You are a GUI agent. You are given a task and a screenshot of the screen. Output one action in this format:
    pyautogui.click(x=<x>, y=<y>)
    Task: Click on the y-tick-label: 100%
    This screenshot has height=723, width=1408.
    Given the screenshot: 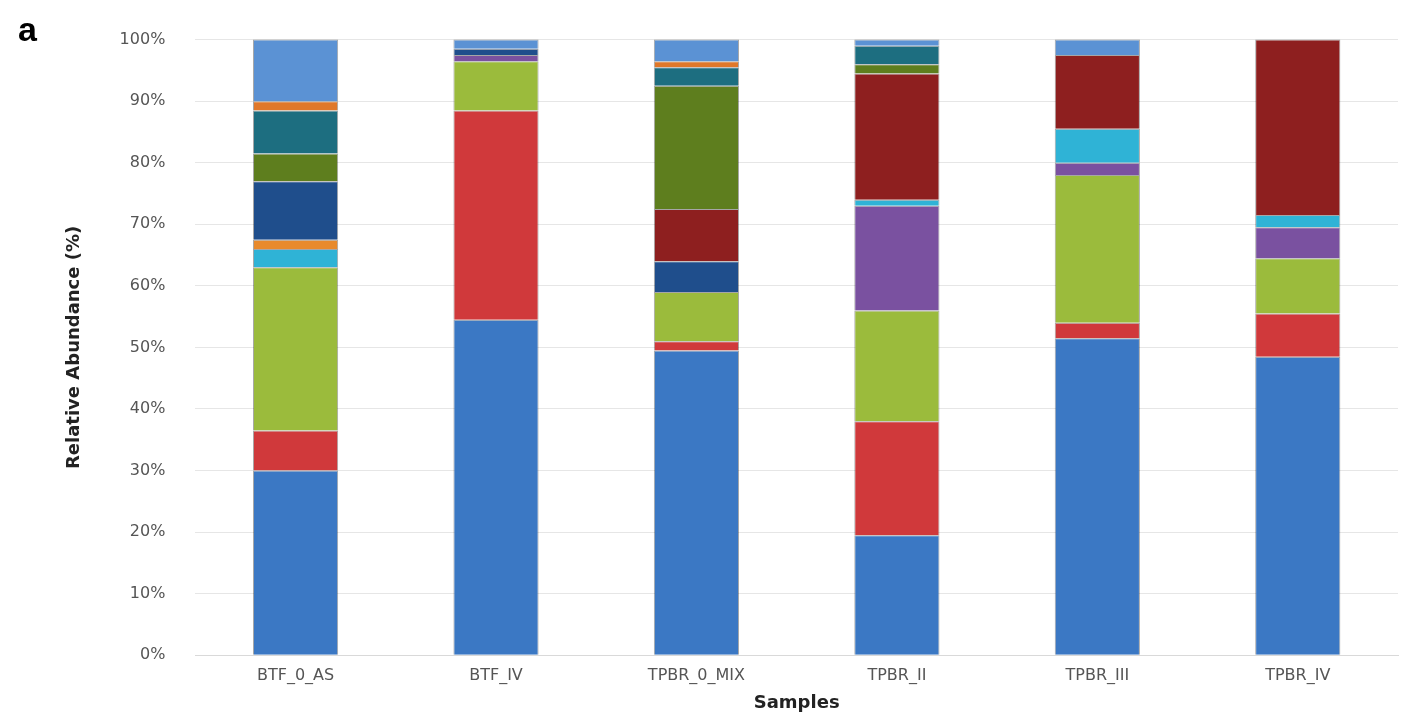 What is the action you would take?
    pyautogui.click(x=142, y=38)
    